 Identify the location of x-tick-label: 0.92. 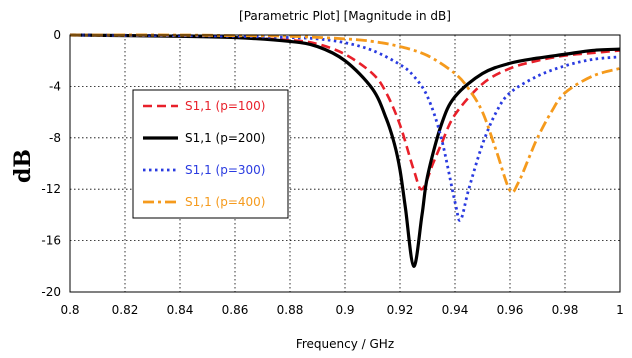
(400, 310).